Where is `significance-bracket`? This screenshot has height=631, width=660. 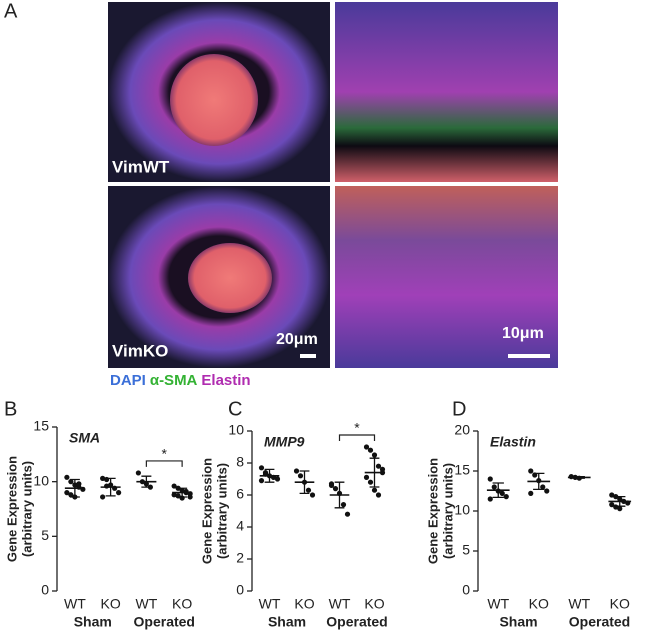
significance-bracket is located at coordinates (357, 437).